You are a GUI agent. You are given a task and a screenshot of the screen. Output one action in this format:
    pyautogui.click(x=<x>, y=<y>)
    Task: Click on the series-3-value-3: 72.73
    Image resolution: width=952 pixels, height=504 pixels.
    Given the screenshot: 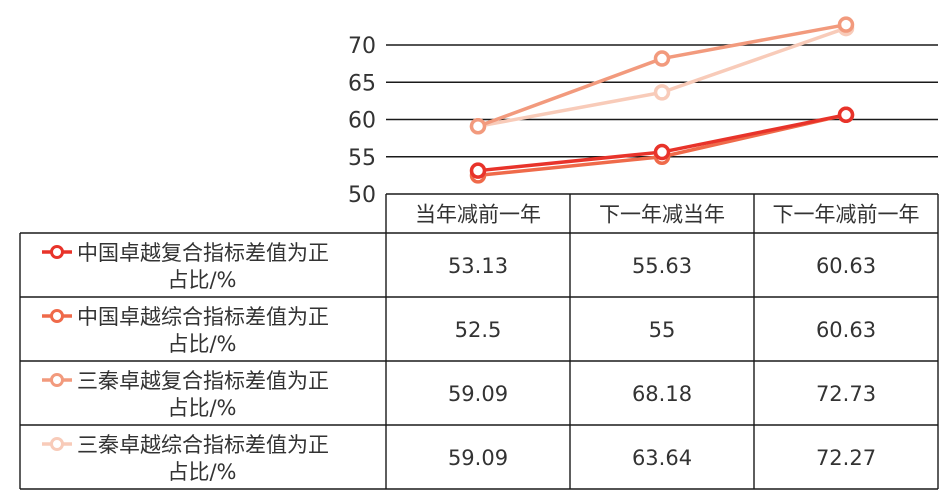 What is the action you would take?
    pyautogui.click(x=846, y=394)
    